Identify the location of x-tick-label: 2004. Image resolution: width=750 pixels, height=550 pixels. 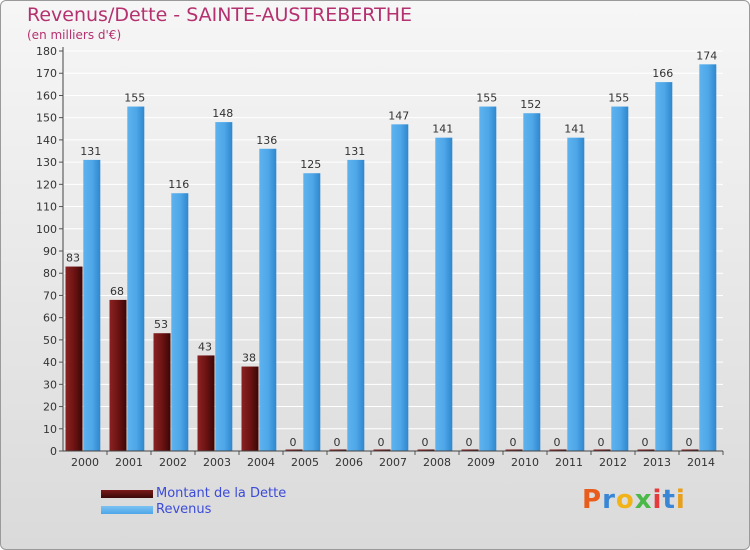
(261, 462).